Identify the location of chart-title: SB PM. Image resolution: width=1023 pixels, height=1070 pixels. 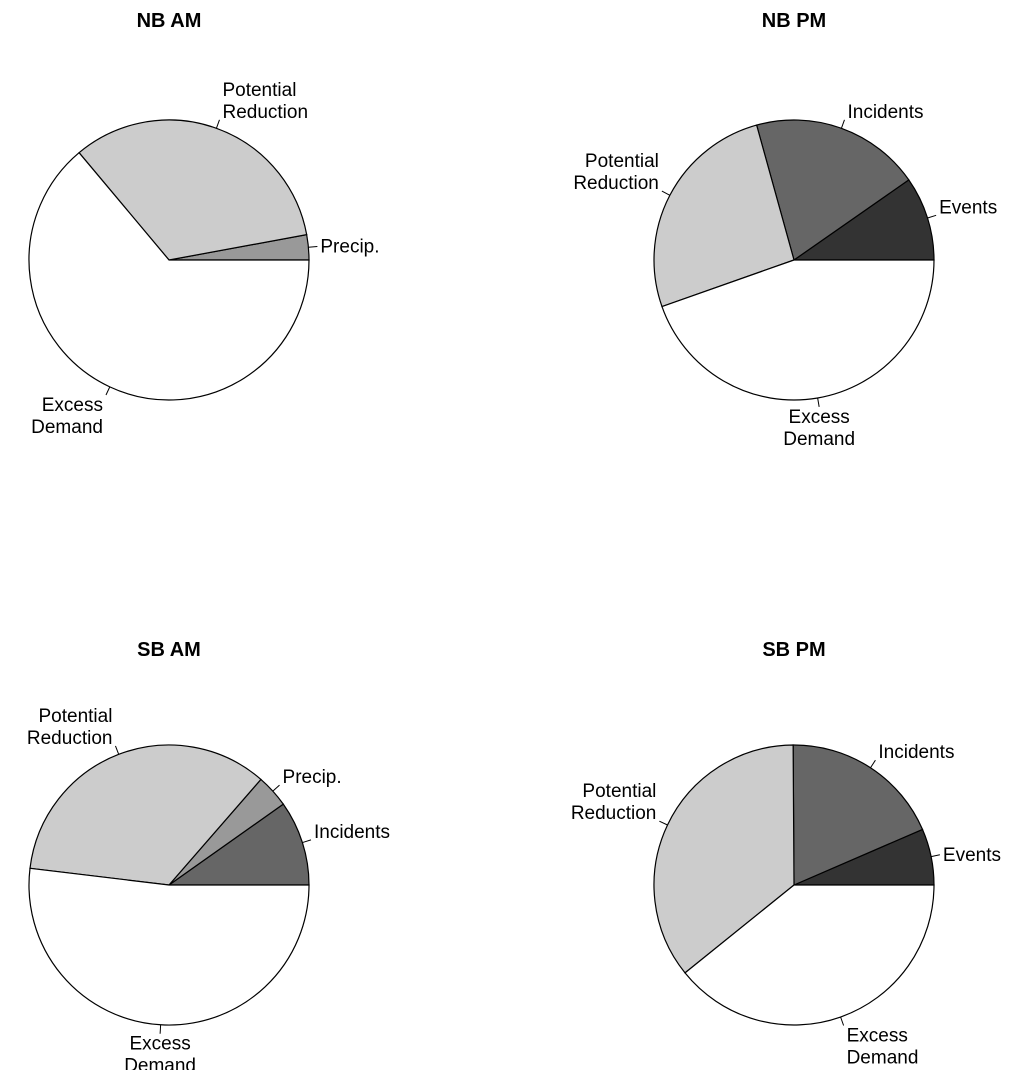
(793, 650).